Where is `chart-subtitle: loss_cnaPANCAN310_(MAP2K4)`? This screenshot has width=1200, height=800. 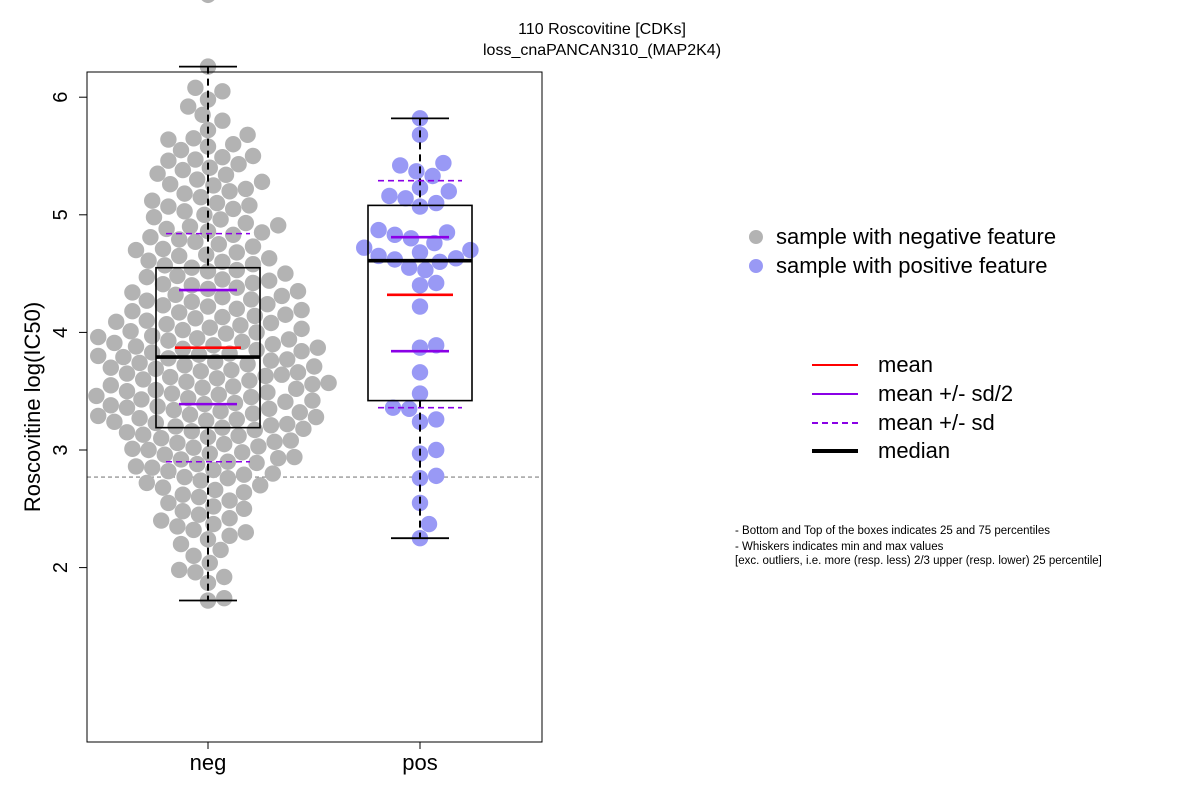
chart-subtitle: loss_cnaPANCAN310_(MAP2K4) is located at coordinates (602, 50).